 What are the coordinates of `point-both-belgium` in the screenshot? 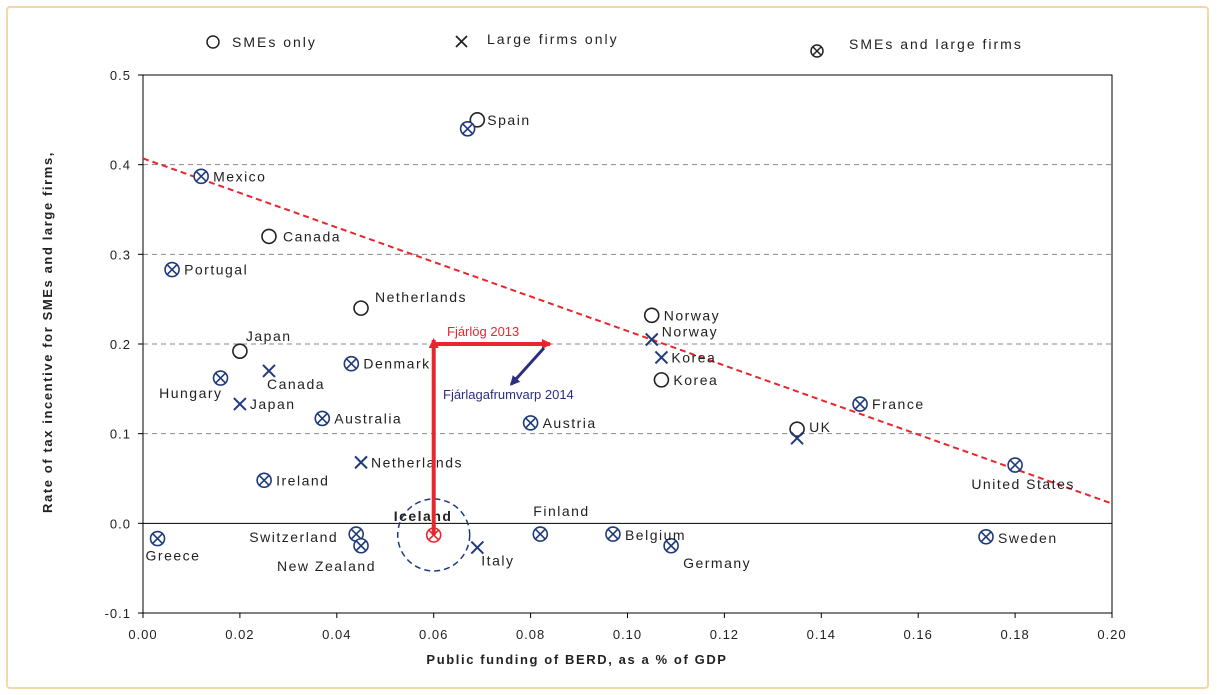 It's located at (613, 534).